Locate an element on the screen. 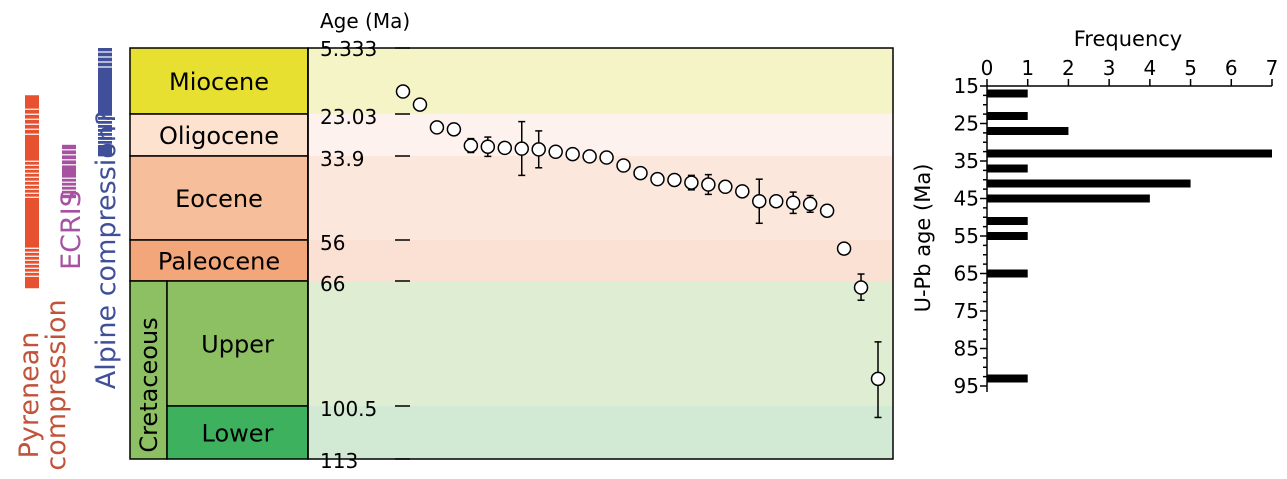 The width and height of the screenshot is (1287, 479). u-pb-age-tick-label: 65 is located at coordinates (966, 274).